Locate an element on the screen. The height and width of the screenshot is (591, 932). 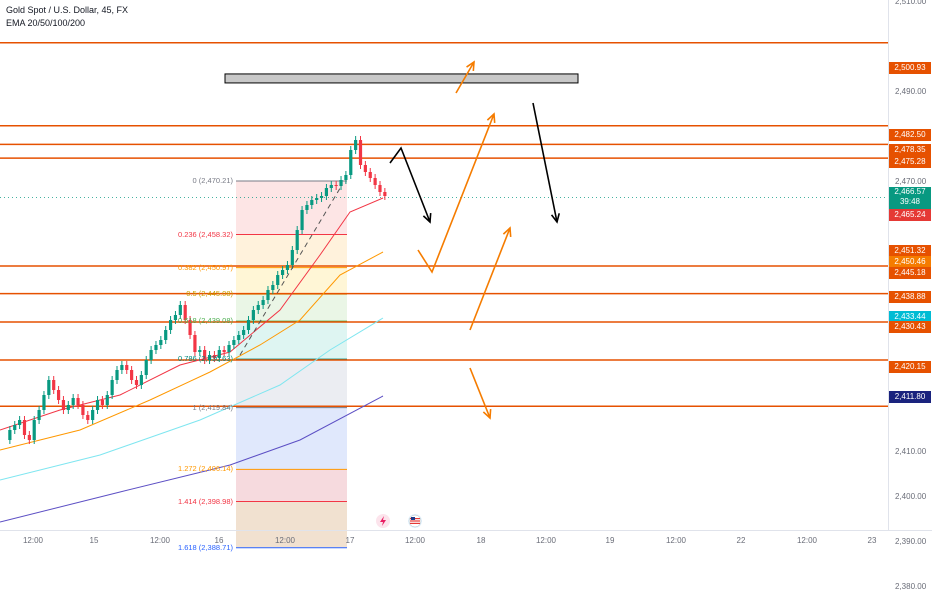
arrow-rally-up-head is located at coordinates (507, 232).